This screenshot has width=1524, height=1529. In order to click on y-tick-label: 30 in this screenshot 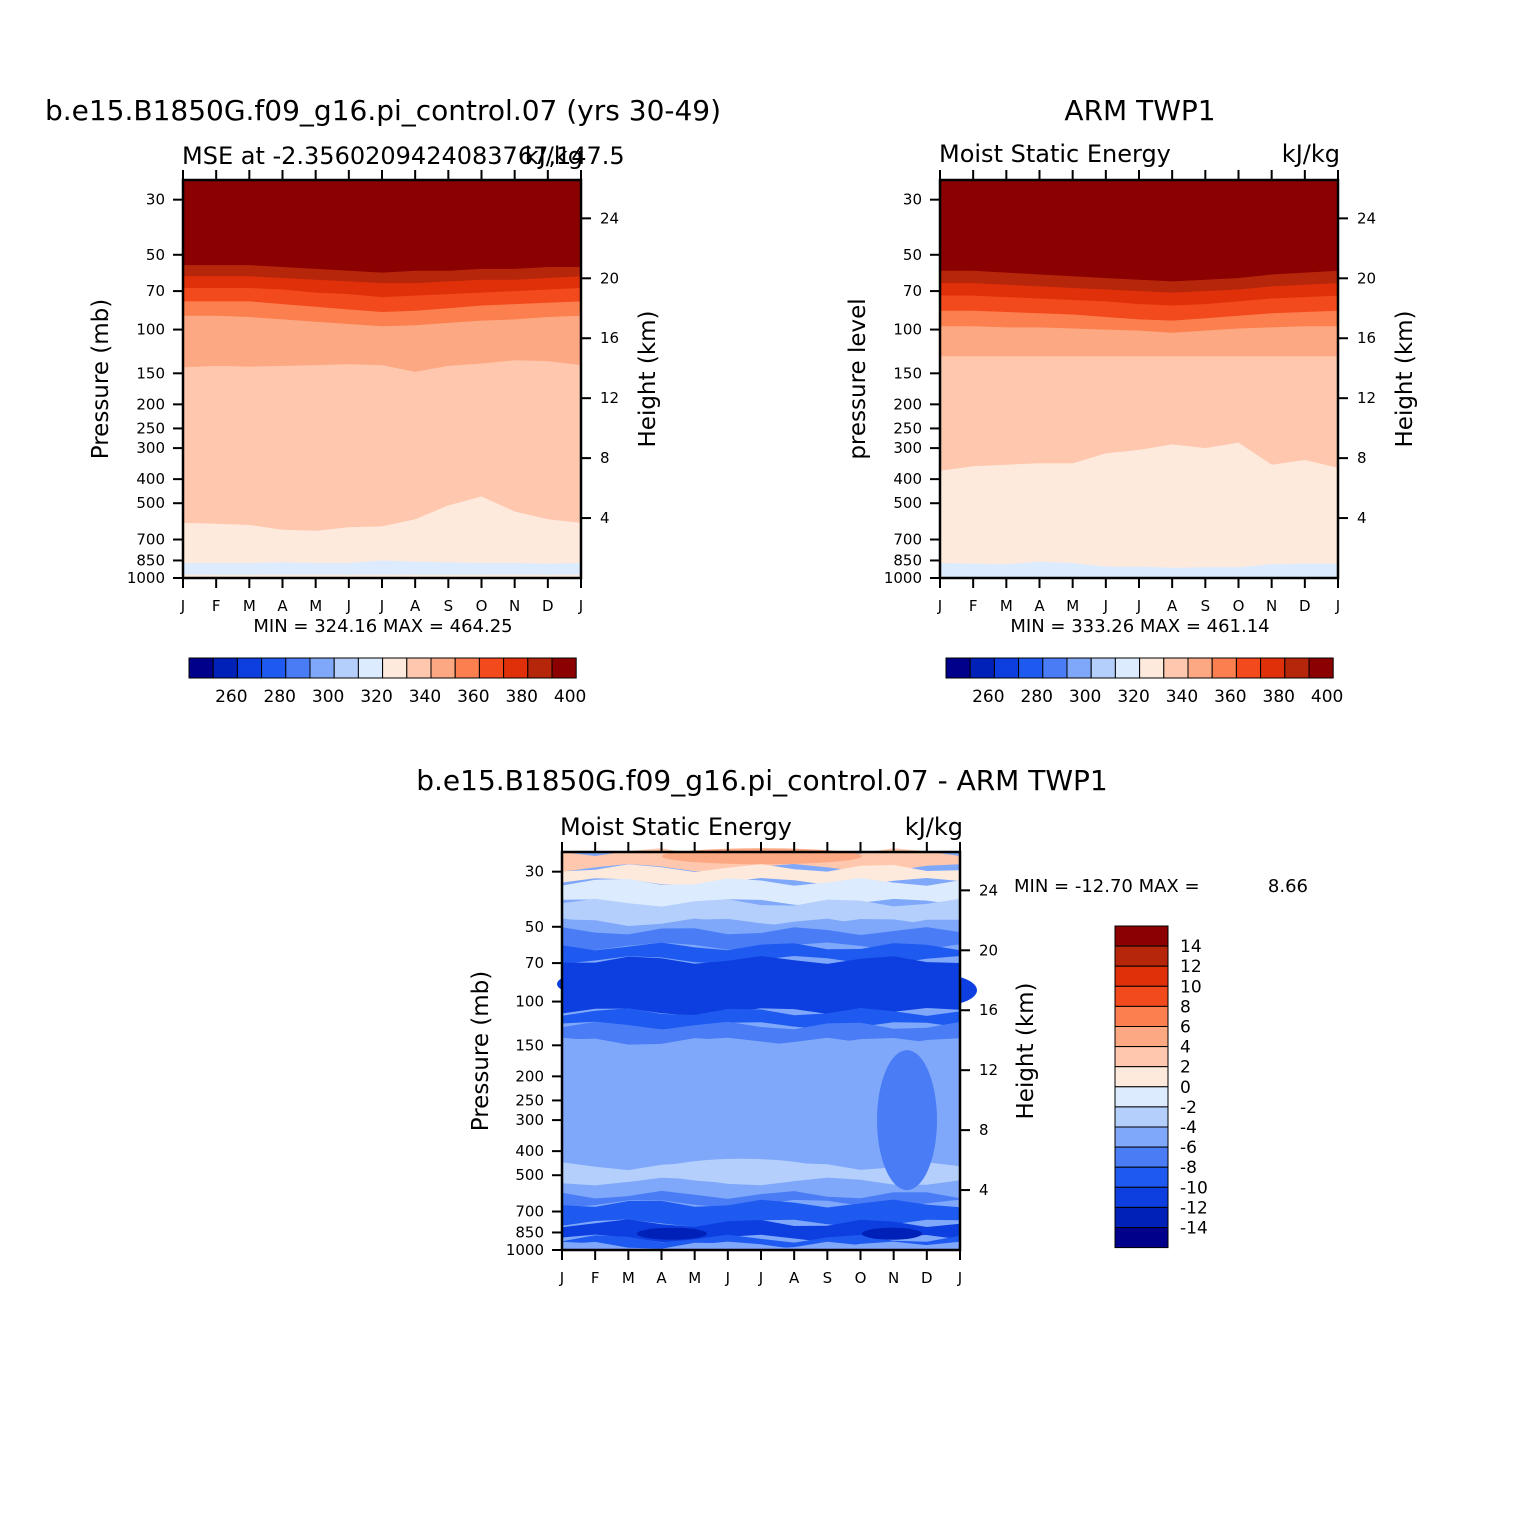, I will do `click(912, 200)`.